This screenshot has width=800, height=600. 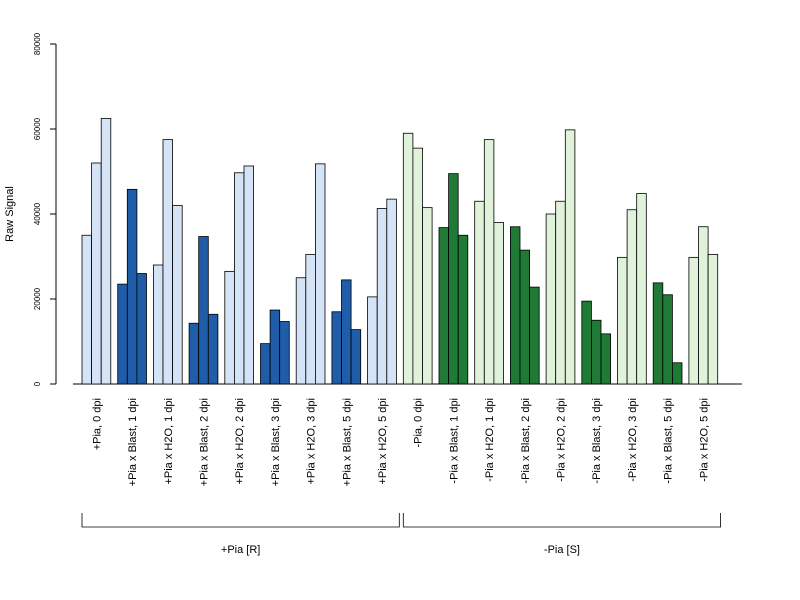 What do you see at coordinates (562, 550) in the screenshot?
I see `group-label: -Pia [S]` at bounding box center [562, 550].